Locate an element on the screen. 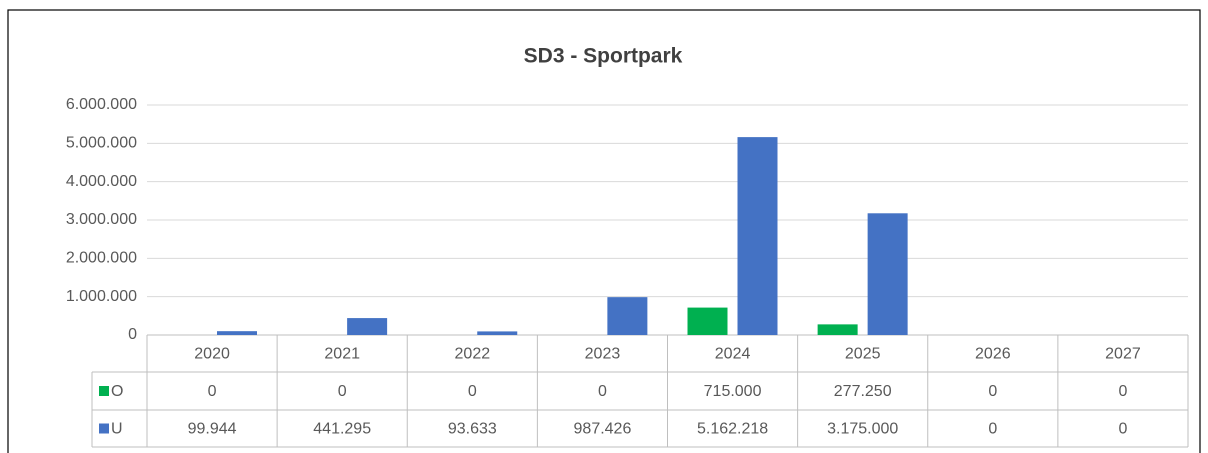  table-value: 3.175.000 is located at coordinates (862, 429).